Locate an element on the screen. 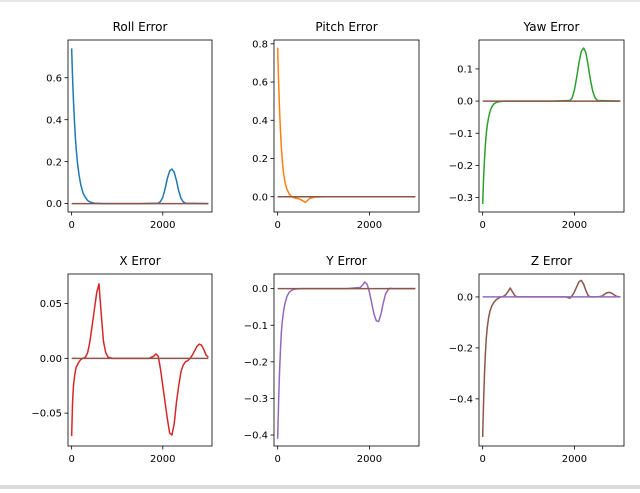 The width and height of the screenshot is (640, 493). subplot-5: 0 2000 −0.4 −0.3 −0.2 −0.1 0.0 Y Error is located at coordinates (332, 359).